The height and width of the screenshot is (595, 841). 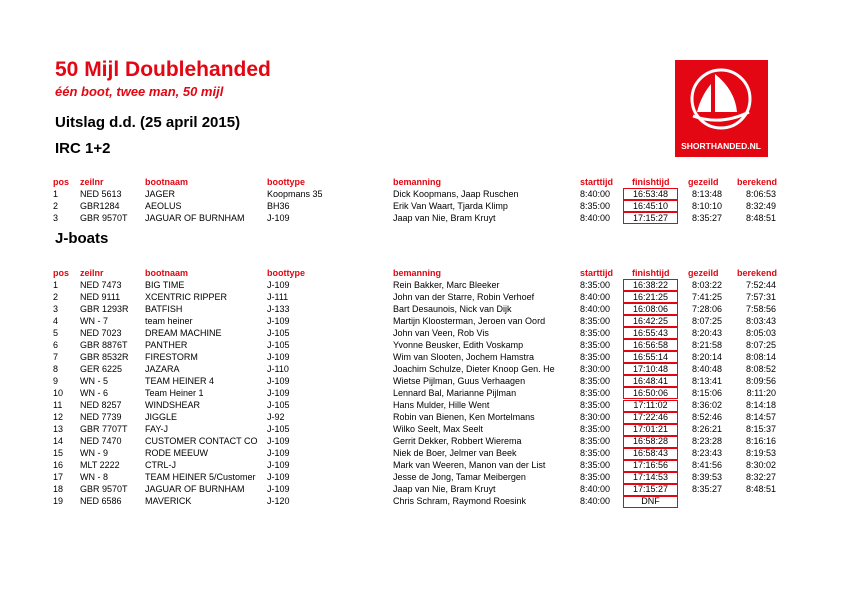 I want to click on column-header: boottype, so click(x=286, y=273).